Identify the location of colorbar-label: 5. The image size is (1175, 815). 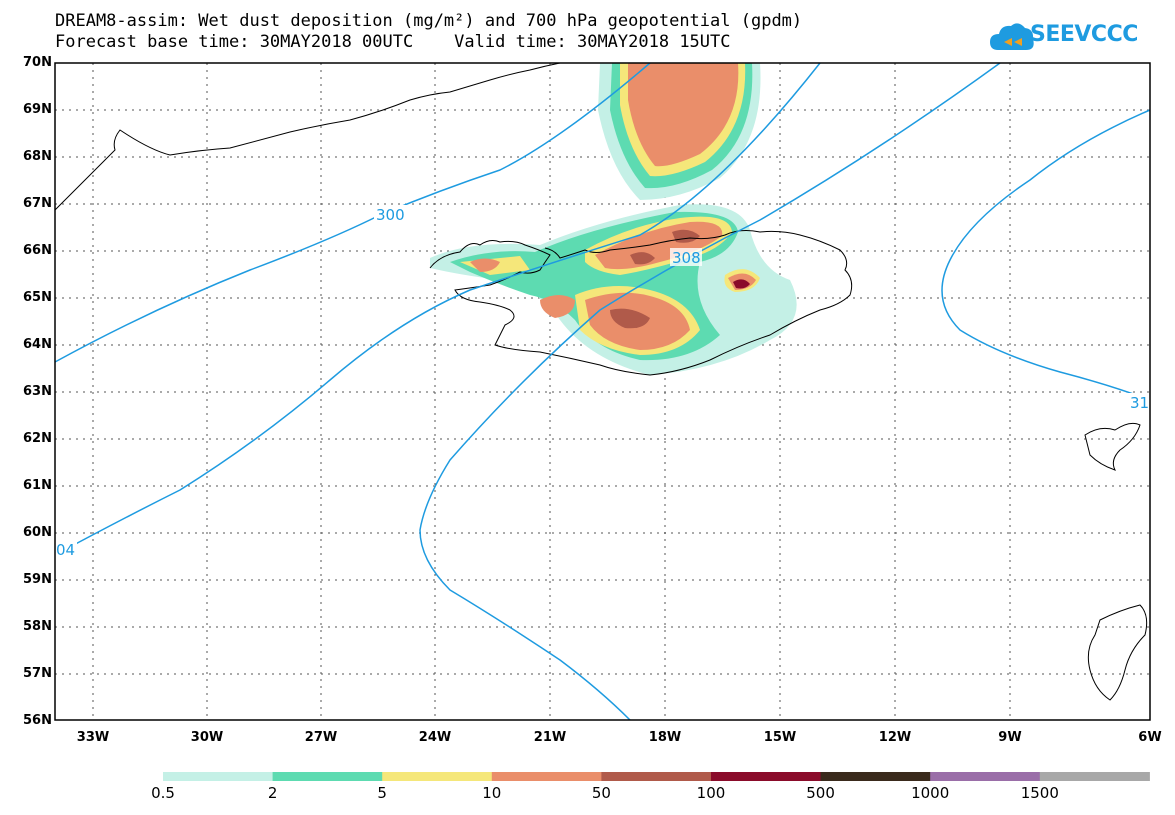
(382, 793).